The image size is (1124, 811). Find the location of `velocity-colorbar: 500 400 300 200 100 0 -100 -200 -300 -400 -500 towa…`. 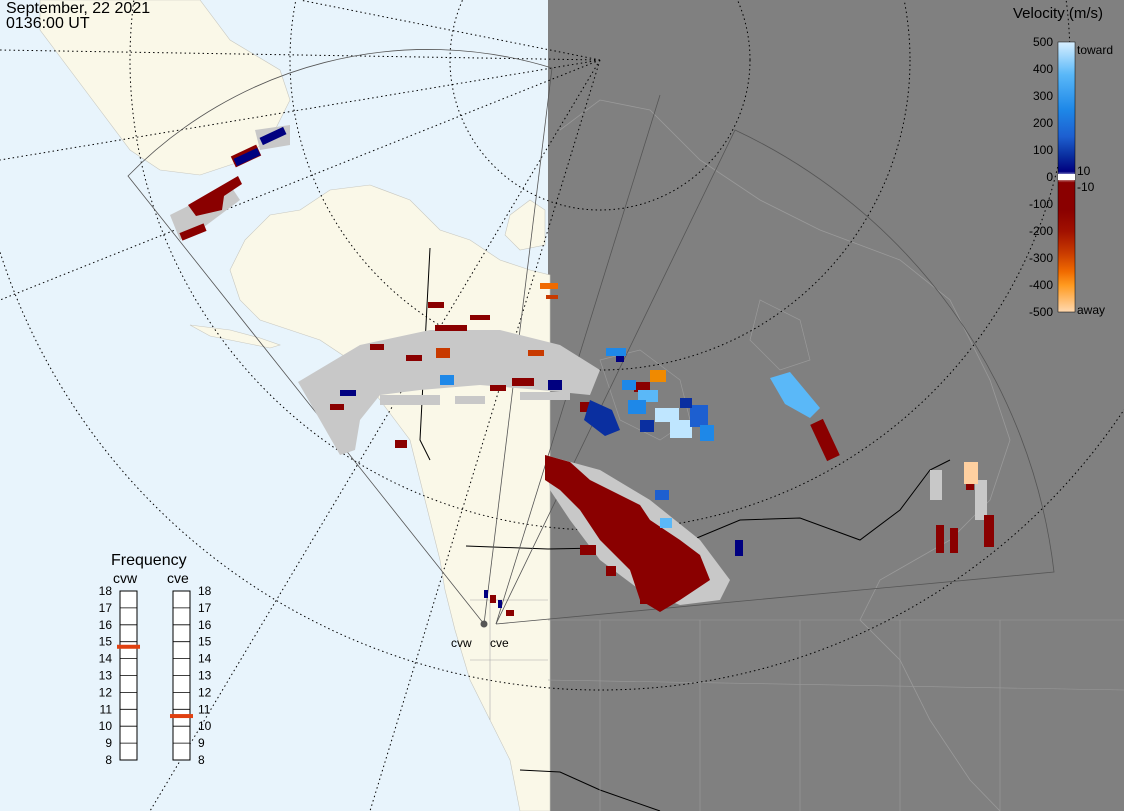

velocity-colorbar: 500 400 300 200 100 0 -100 -200 -300 -400 -500 towa… is located at coordinates (1071, 177).